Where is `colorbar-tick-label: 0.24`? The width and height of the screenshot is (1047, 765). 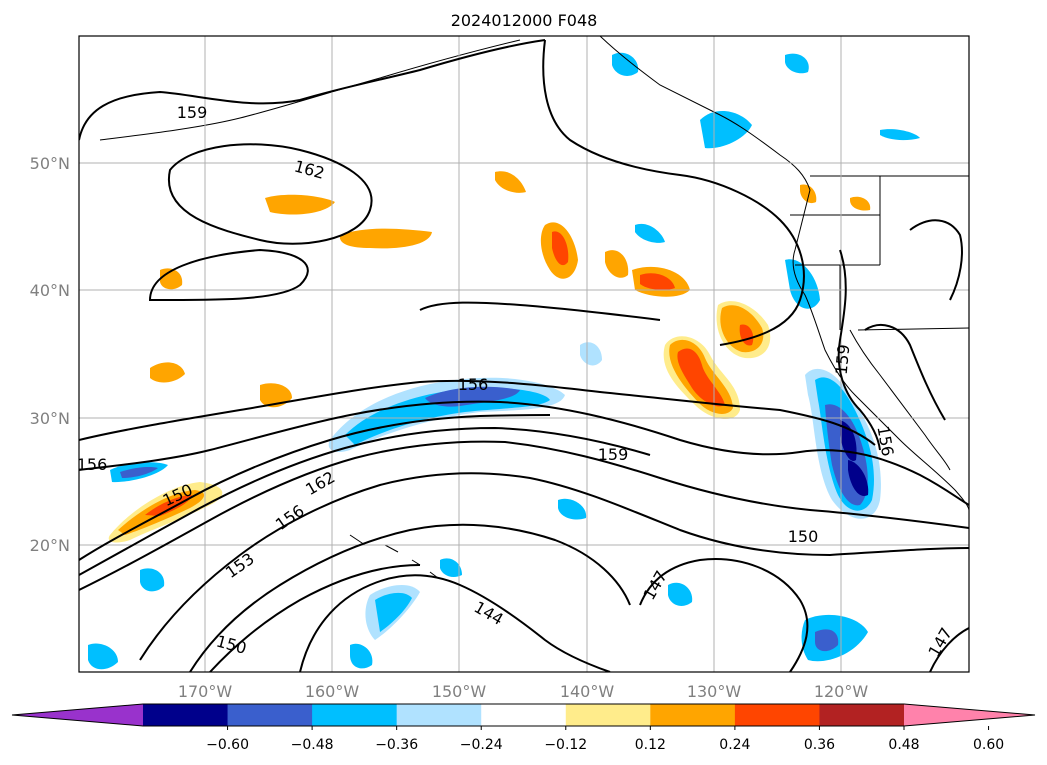 colorbar-tick-label: 0.24 is located at coordinates (734, 745).